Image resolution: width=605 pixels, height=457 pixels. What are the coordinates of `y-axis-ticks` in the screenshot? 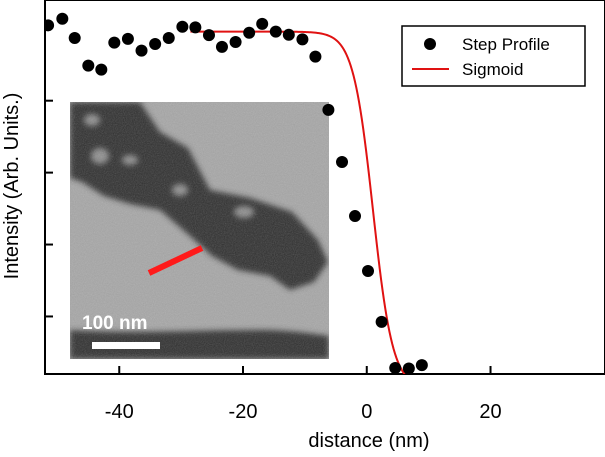 It's located at (49, 208).